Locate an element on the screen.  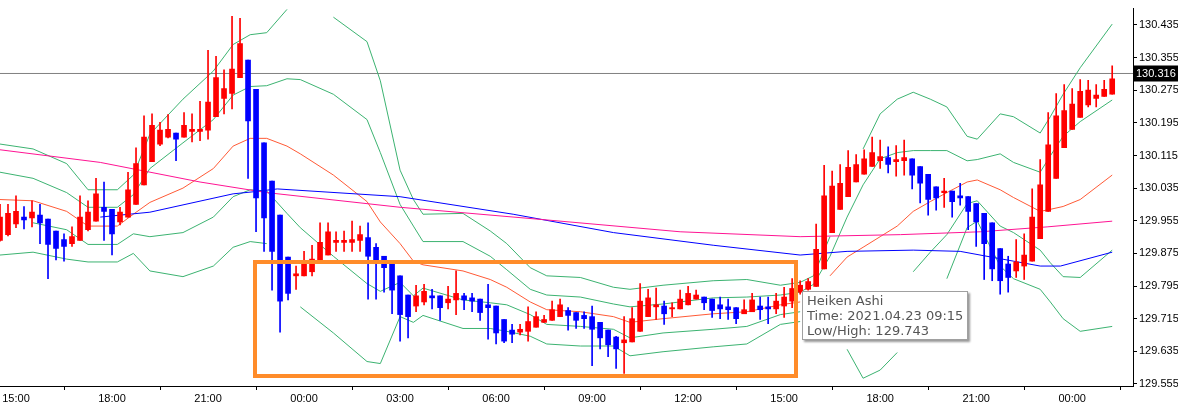
y-tick-label: 129.555 is located at coordinates (1158, 382).